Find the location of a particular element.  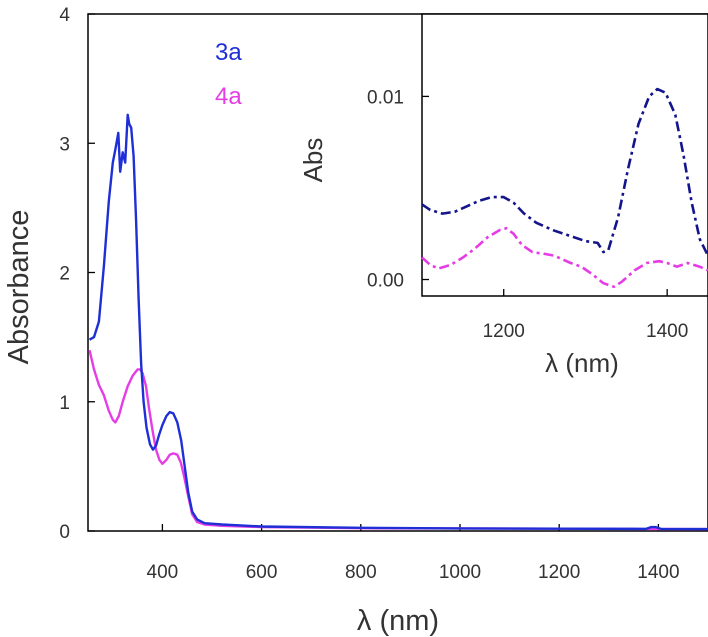

legend-label-4a: 4a is located at coordinates (228, 96).